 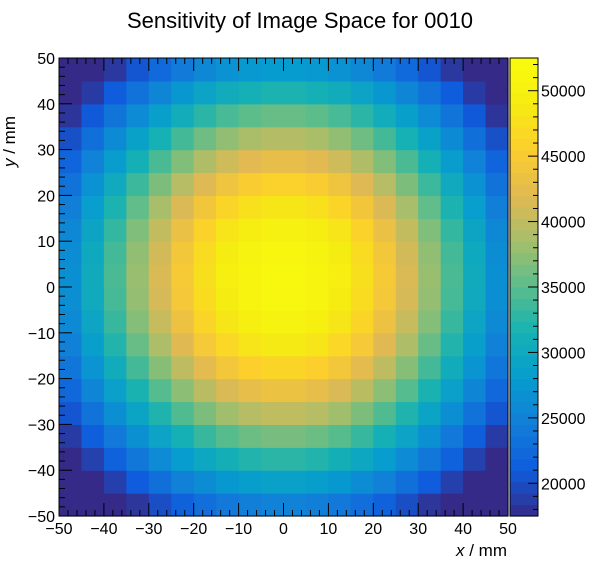 What do you see at coordinates (563, 484) in the screenshot?
I see `color-scale-label: 20000` at bounding box center [563, 484].